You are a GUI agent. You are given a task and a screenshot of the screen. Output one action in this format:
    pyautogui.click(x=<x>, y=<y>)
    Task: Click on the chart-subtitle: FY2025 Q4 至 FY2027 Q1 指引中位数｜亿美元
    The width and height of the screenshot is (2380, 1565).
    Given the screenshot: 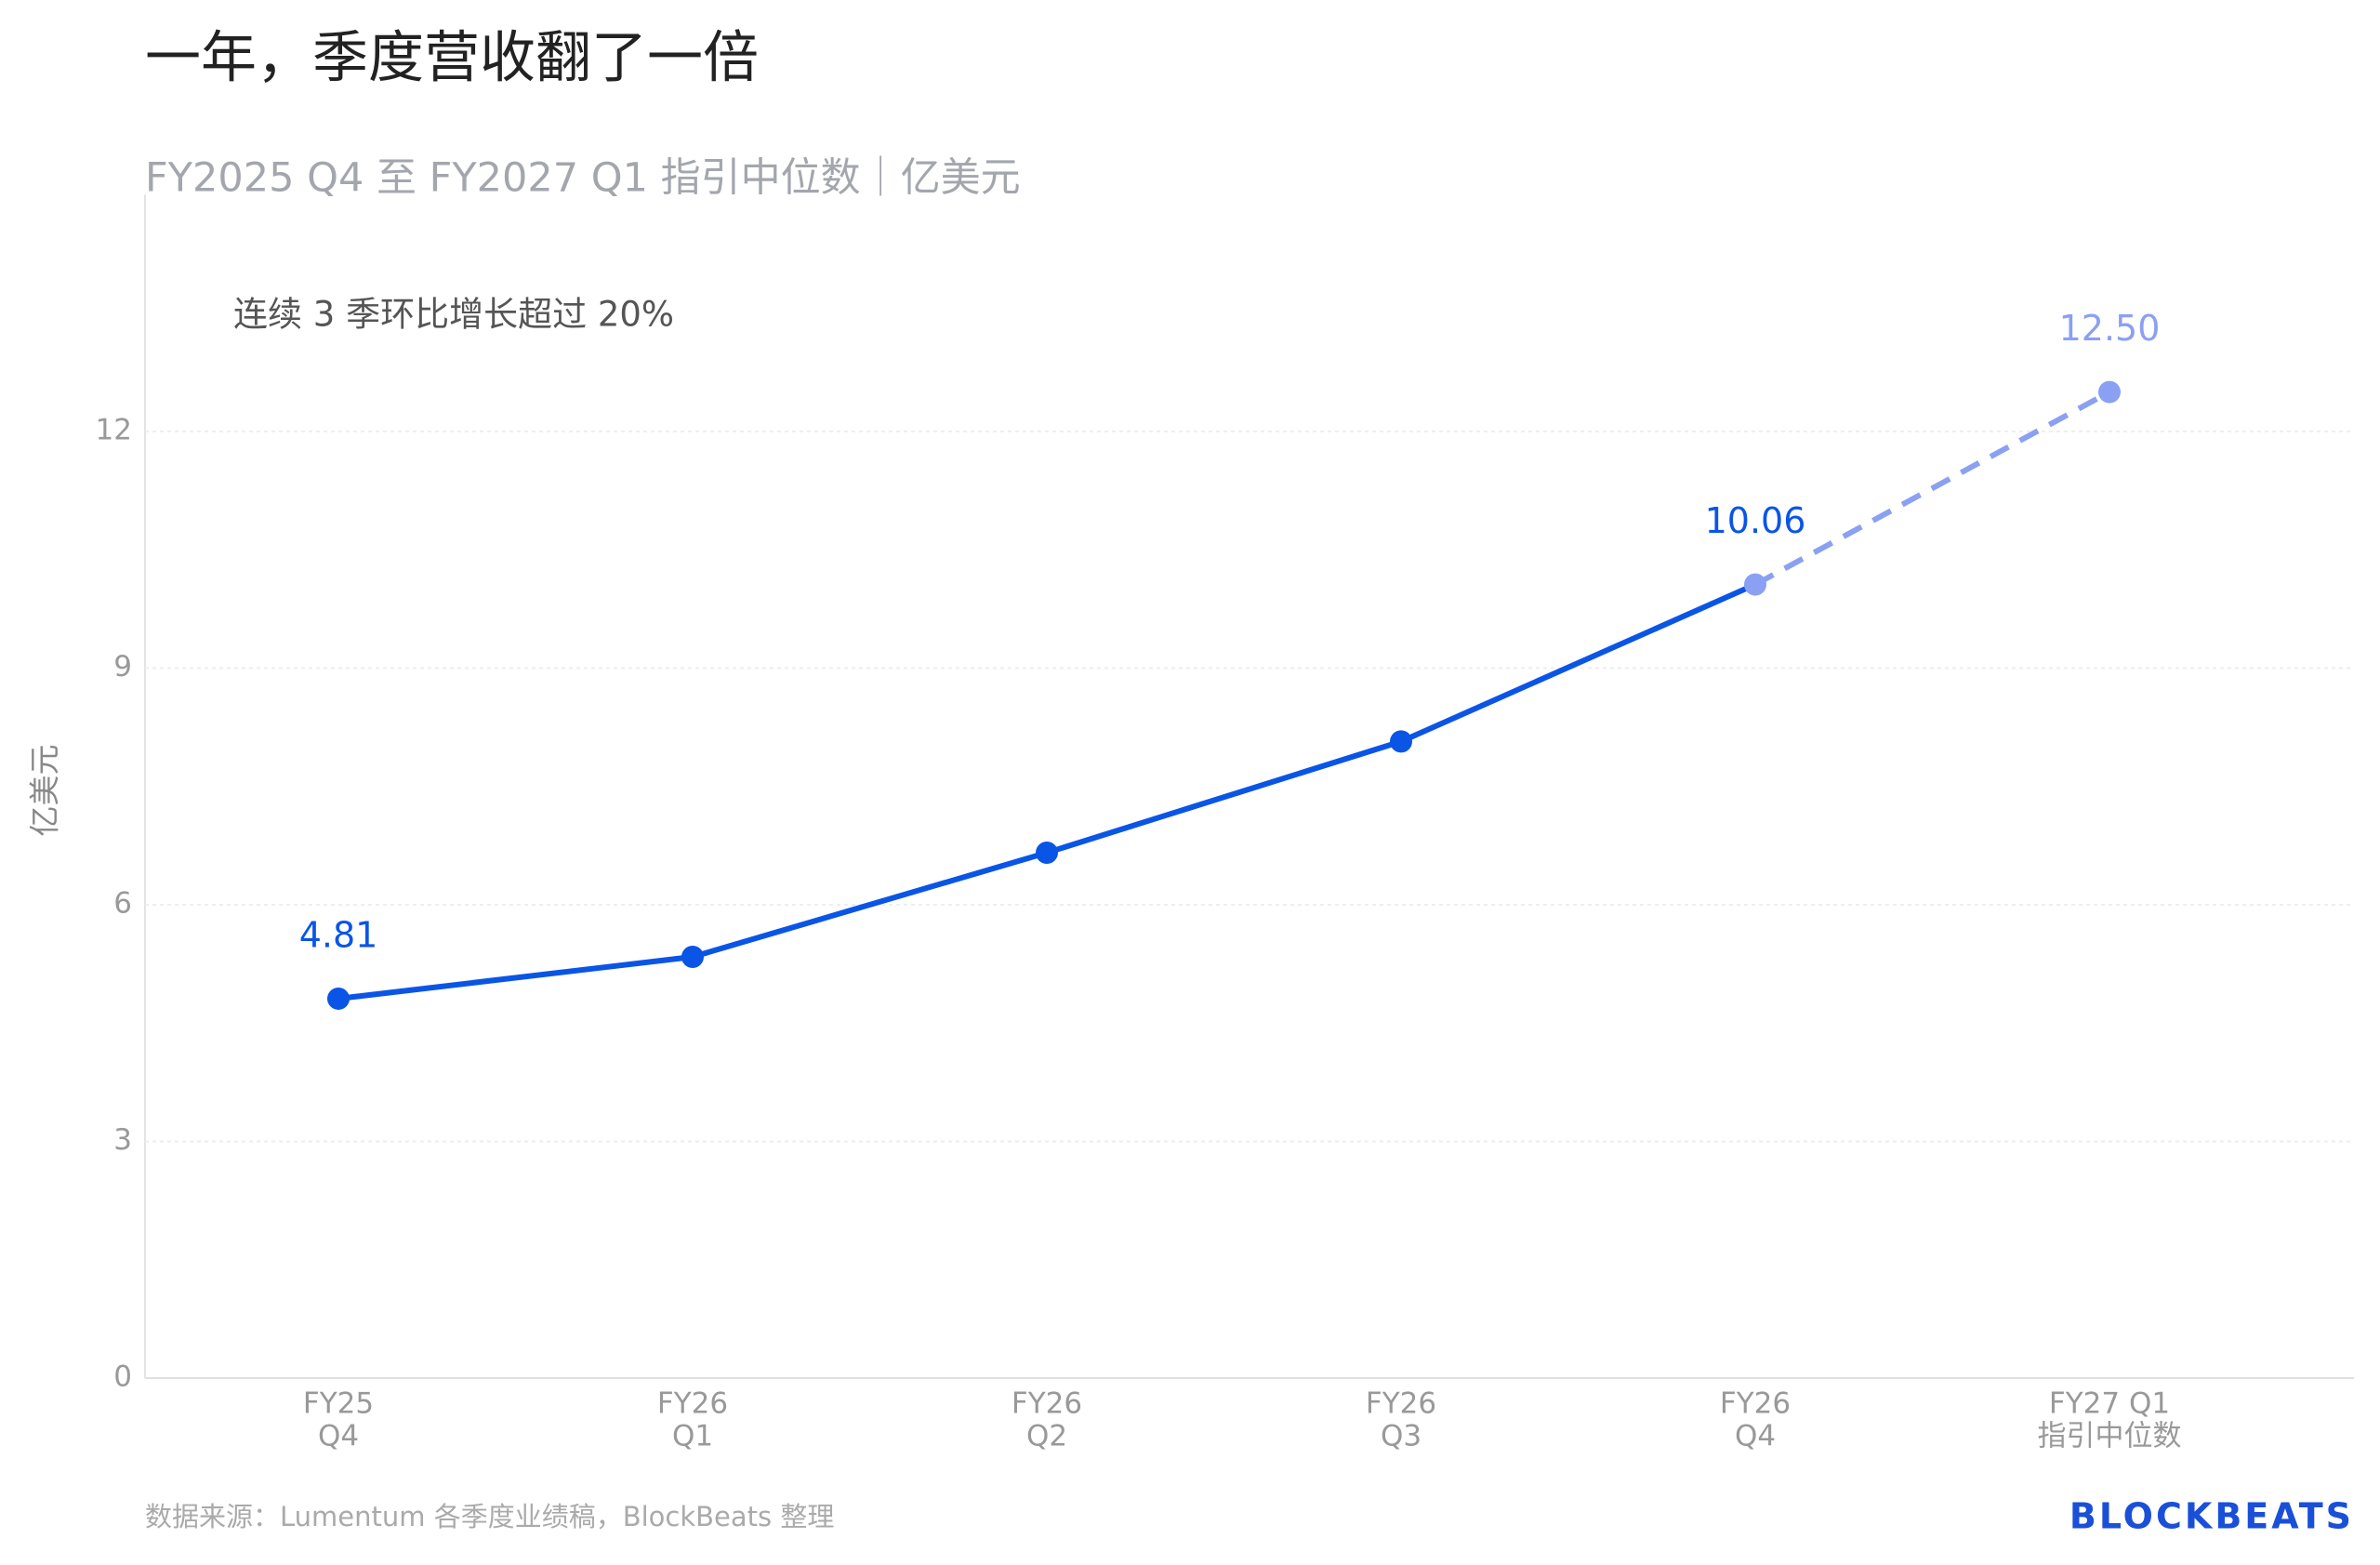 What is the action you would take?
    pyautogui.click(x=583, y=178)
    